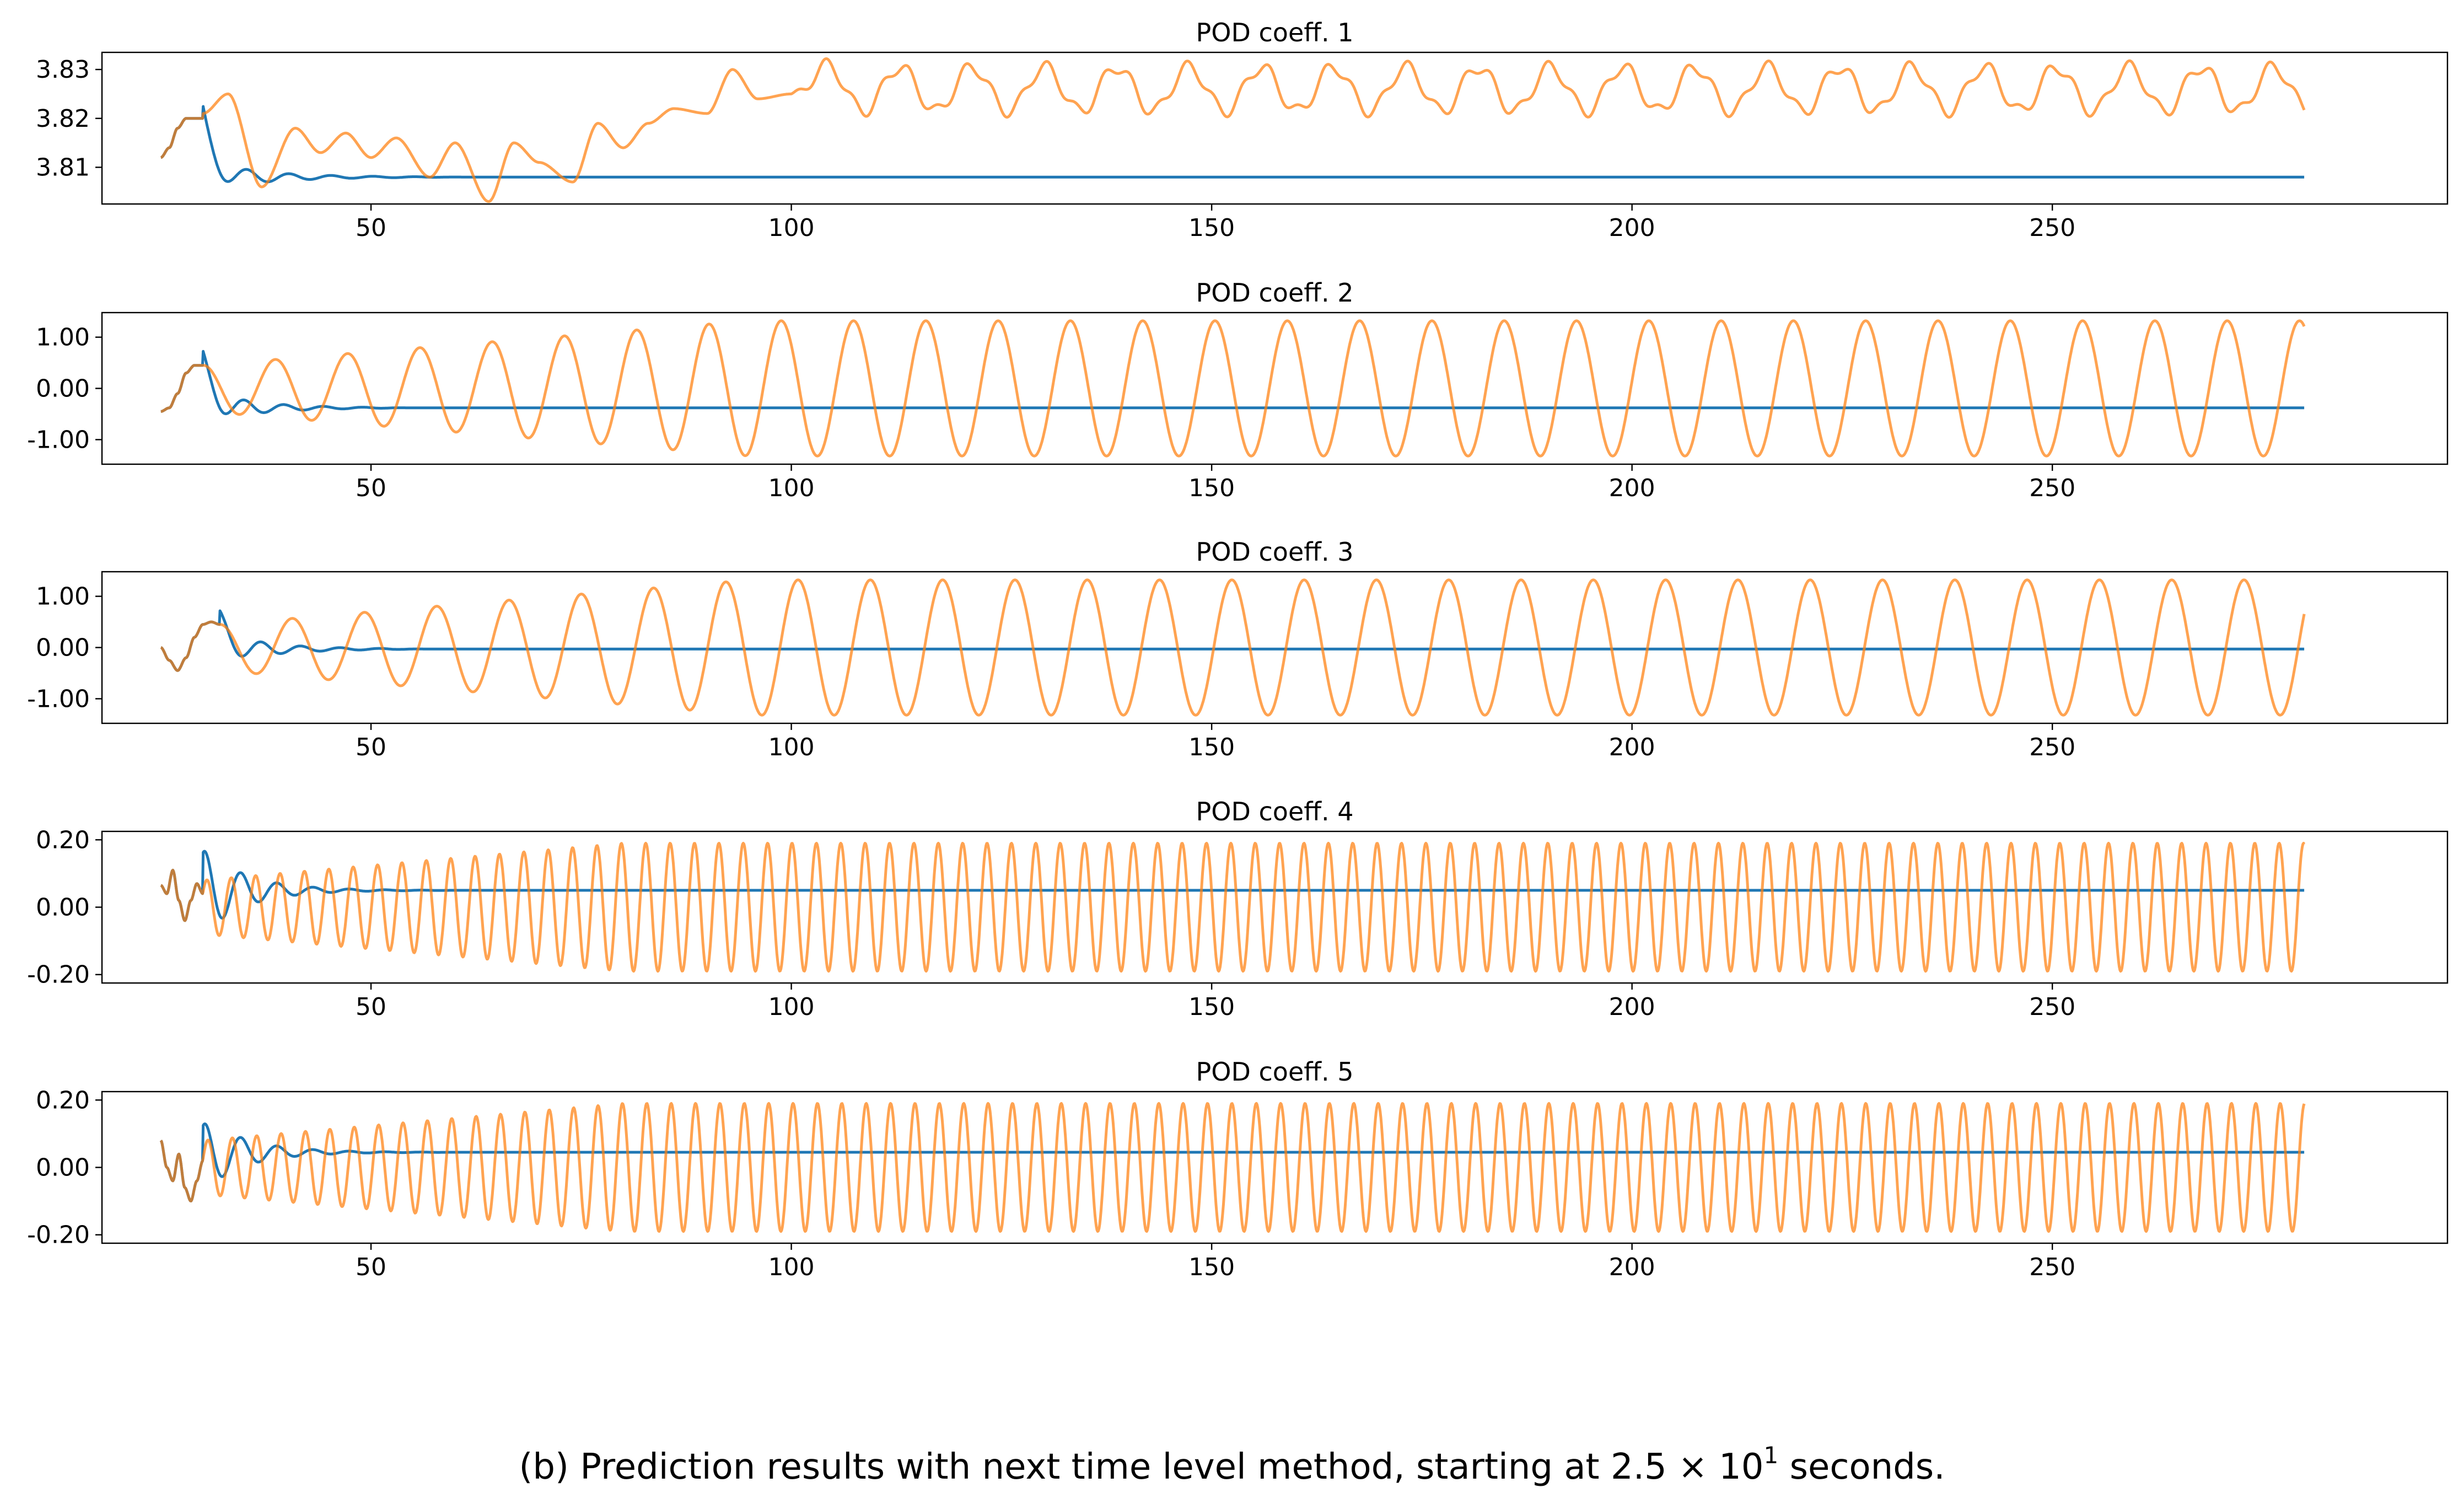  I want to click on y-tick-label: 3.82, so click(63, 119).